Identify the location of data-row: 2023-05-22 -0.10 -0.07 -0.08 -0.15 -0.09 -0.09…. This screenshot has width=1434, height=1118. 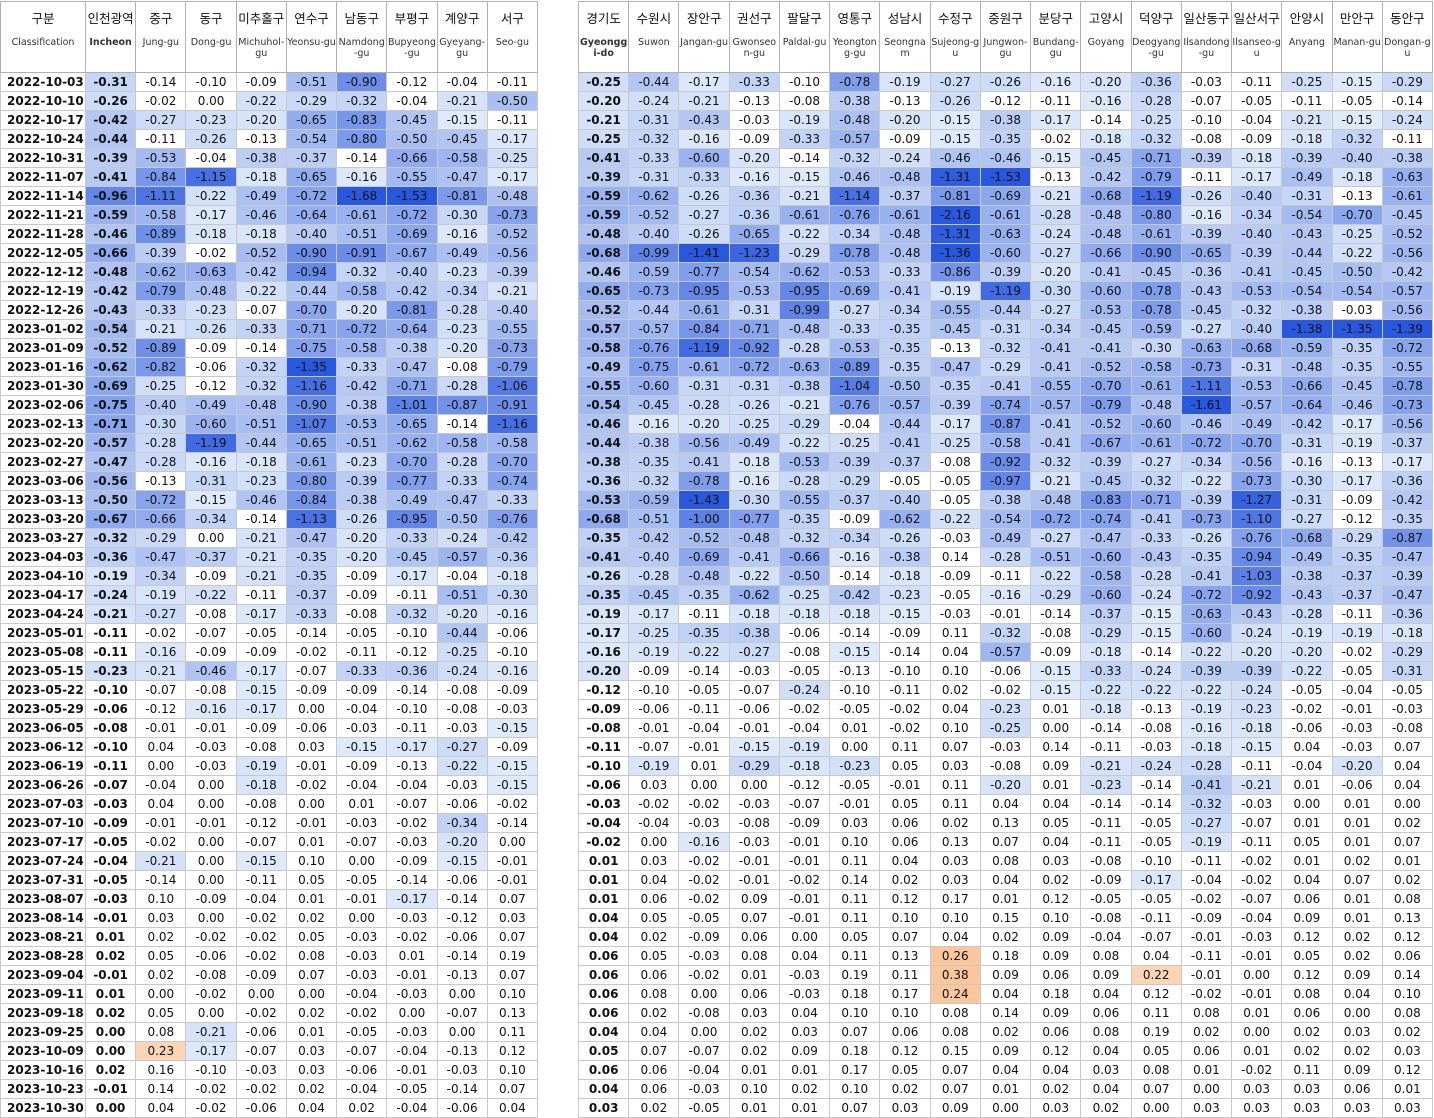
(269, 690).